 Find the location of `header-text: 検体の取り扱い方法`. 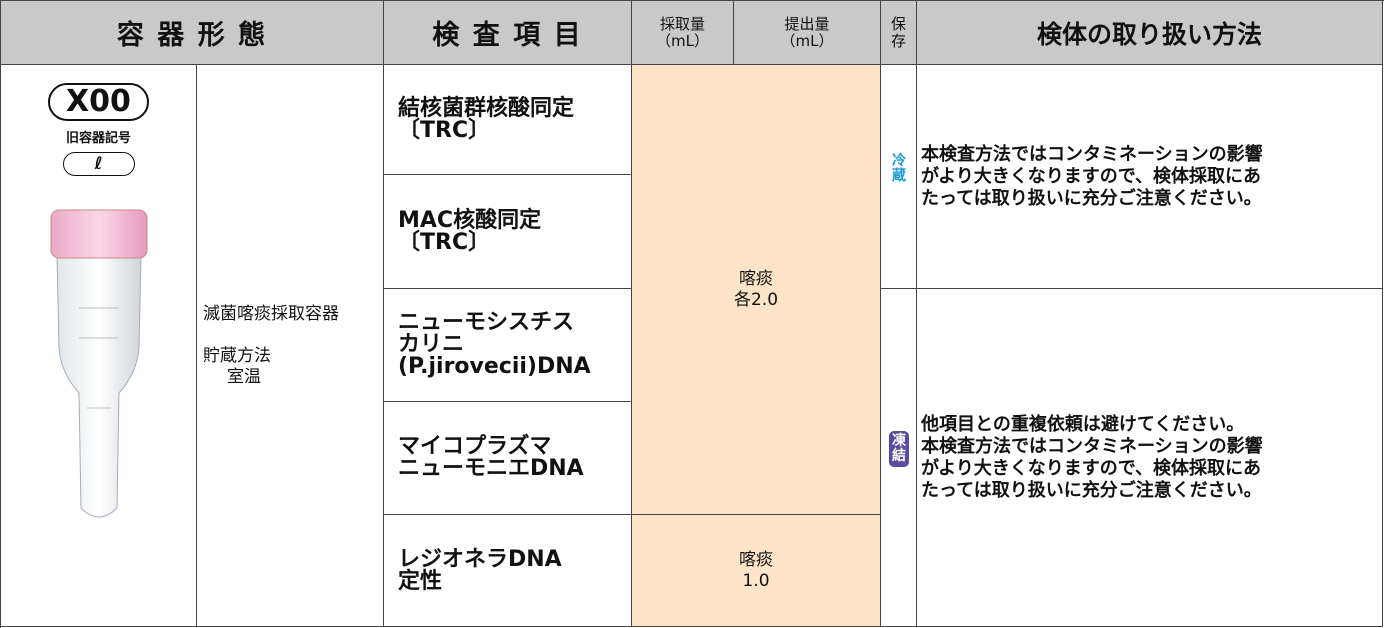

header-text: 検体の取り扱い方法 is located at coordinates (1149, 34).